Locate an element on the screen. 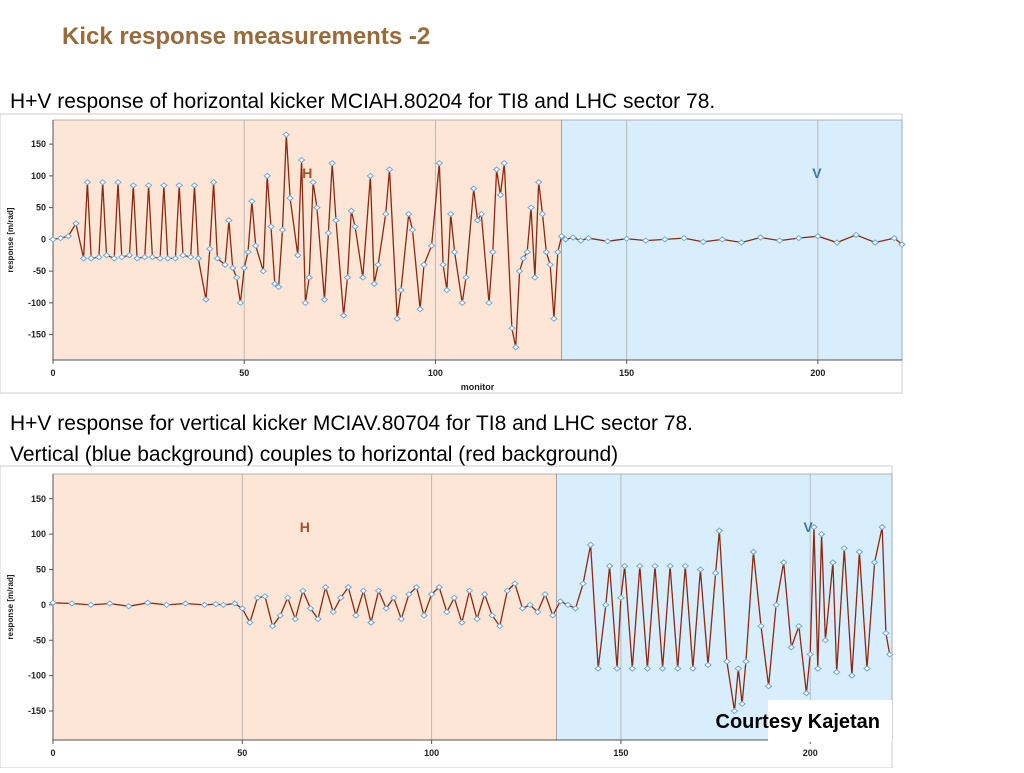 This screenshot has width=1024, height=773. region-label: V is located at coordinates (817, 173).